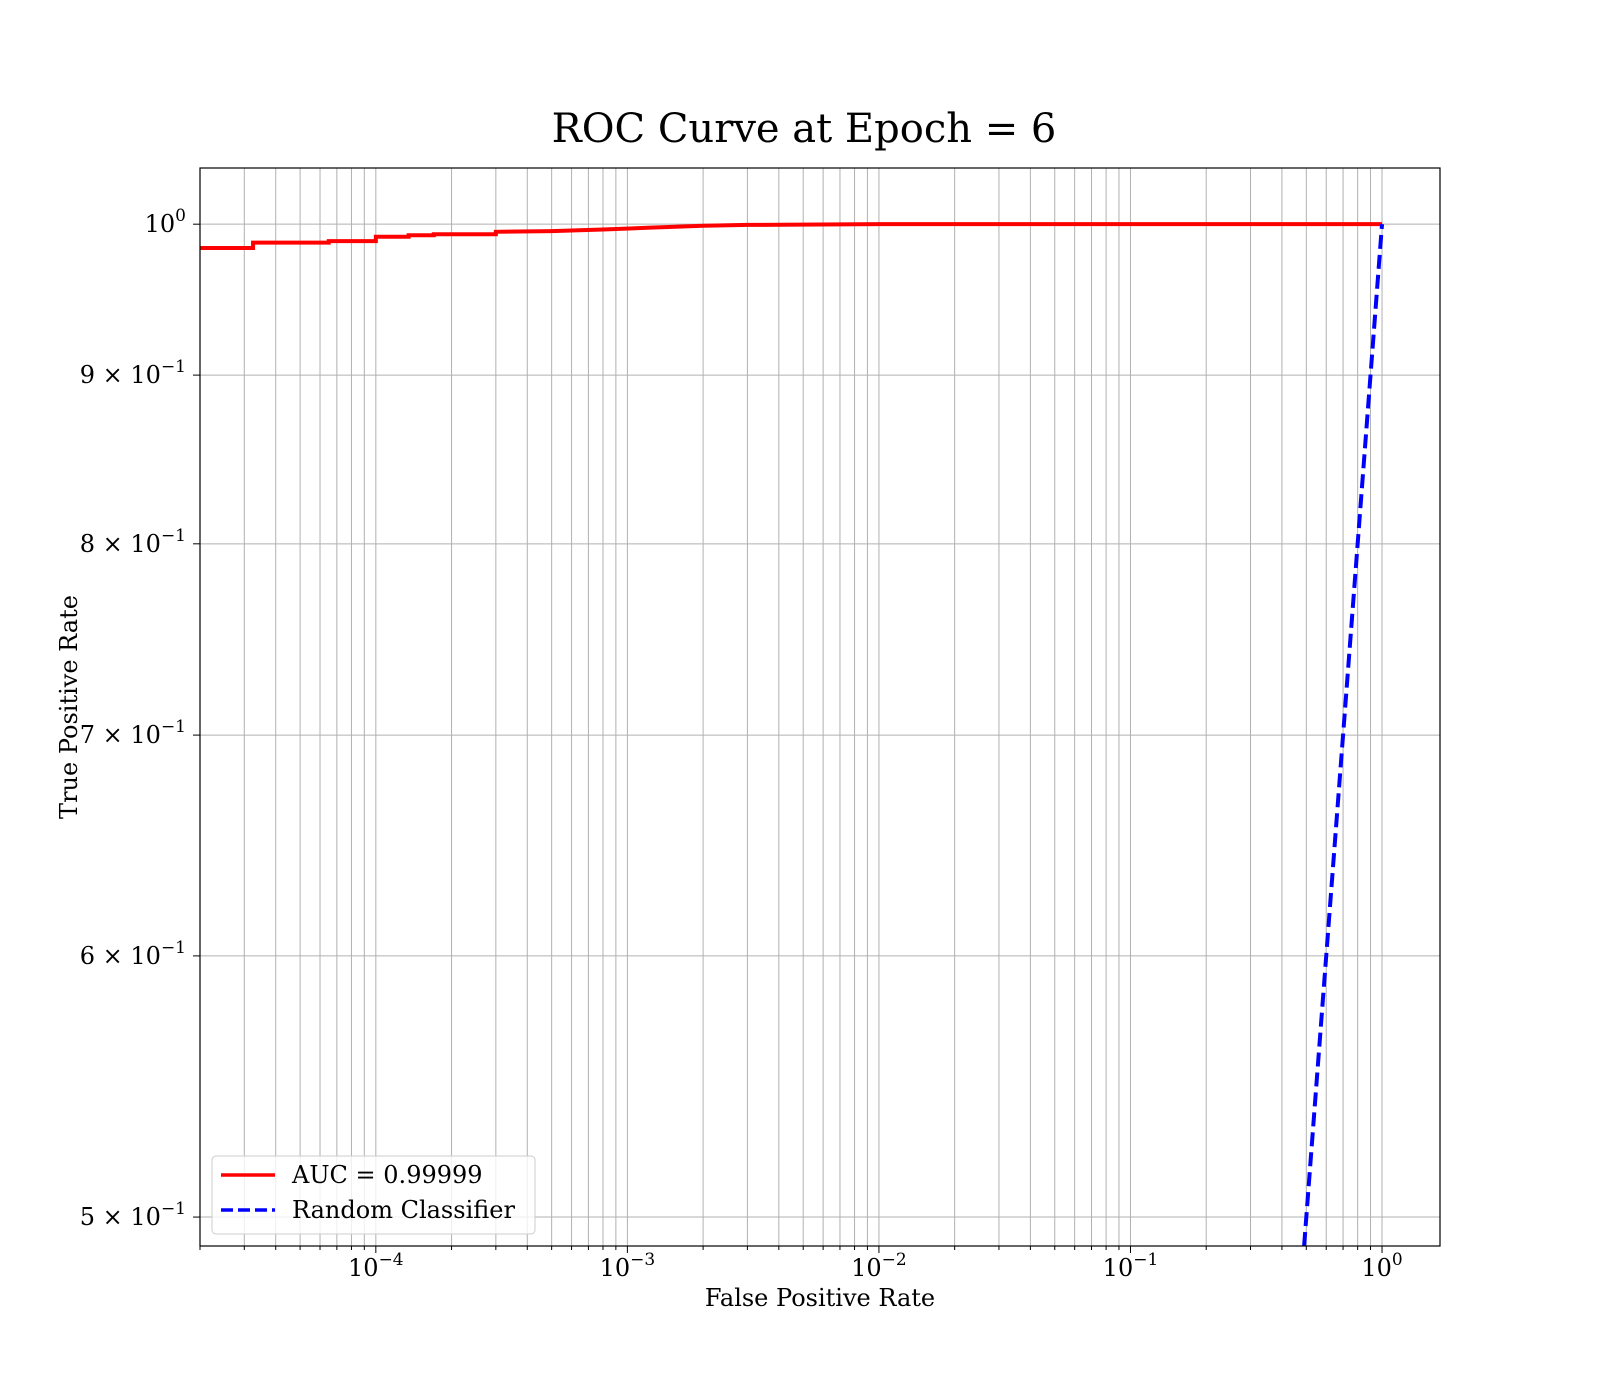 The image size is (1600, 1400). What do you see at coordinates (1131, 1266) in the screenshot?
I see `x-tick-label: 10⁻¹` at bounding box center [1131, 1266].